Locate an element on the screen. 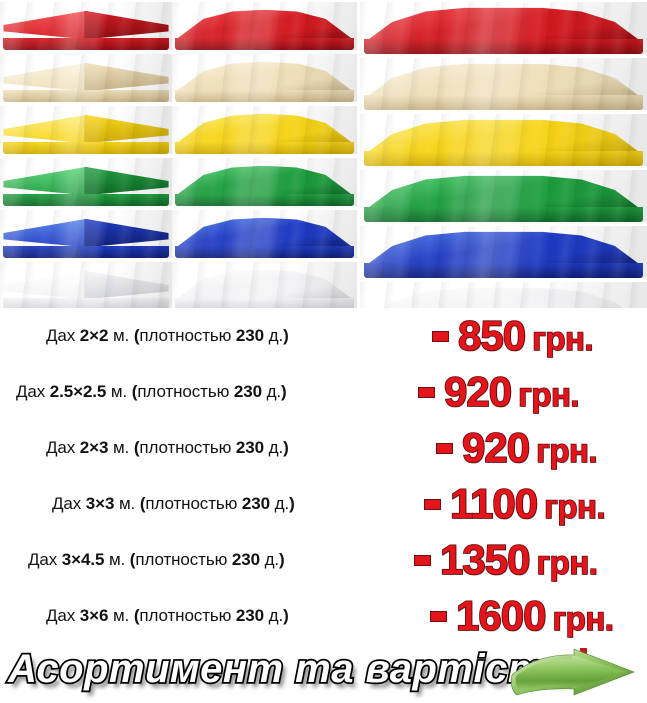 The image size is (647, 703). price-row: Дах 2×2 м. (плотностью 230 д.) 850 грн. is located at coordinates (323, 336).